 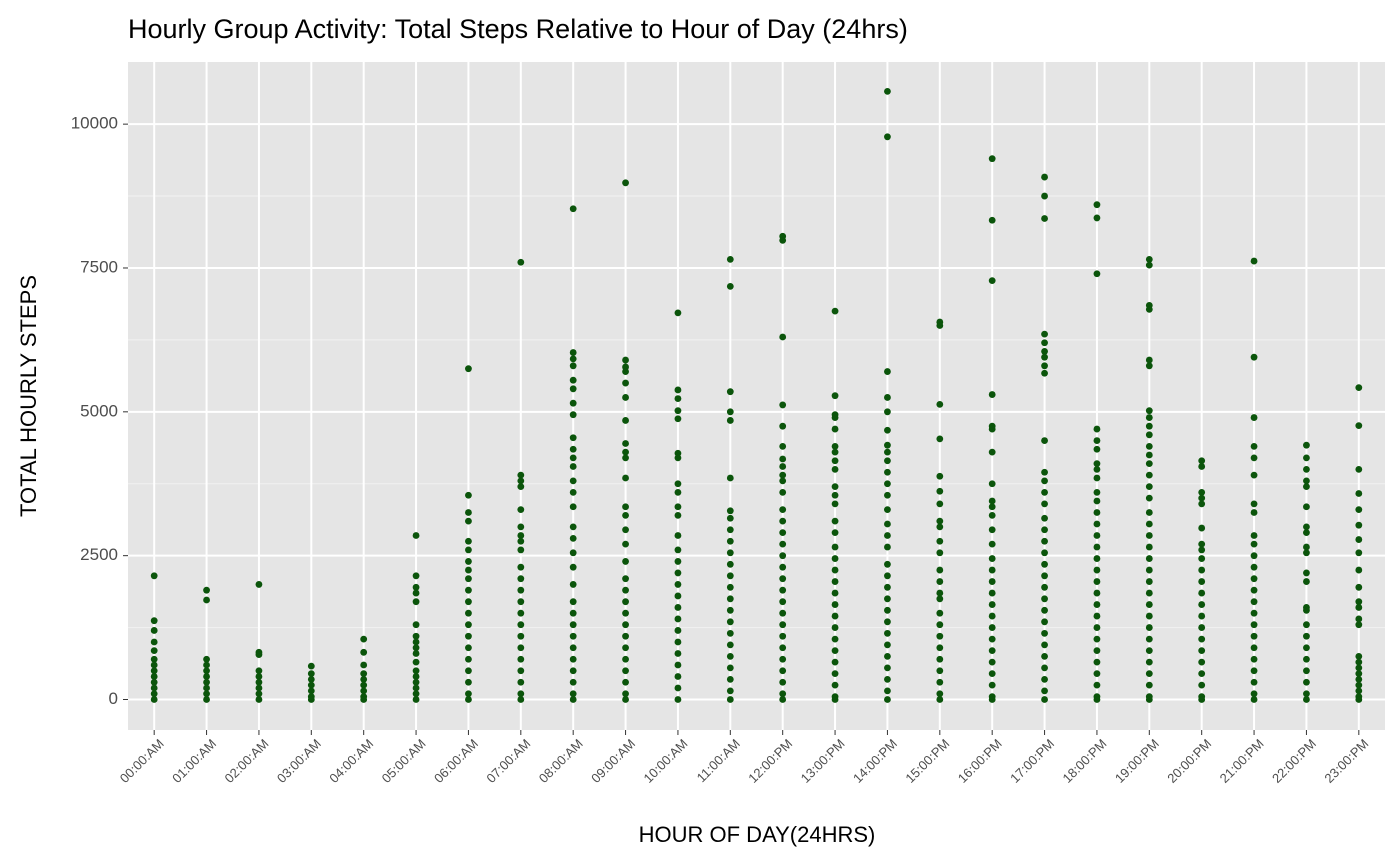 What do you see at coordinates (113, 698) in the screenshot?
I see `y-tick-label: 0` at bounding box center [113, 698].